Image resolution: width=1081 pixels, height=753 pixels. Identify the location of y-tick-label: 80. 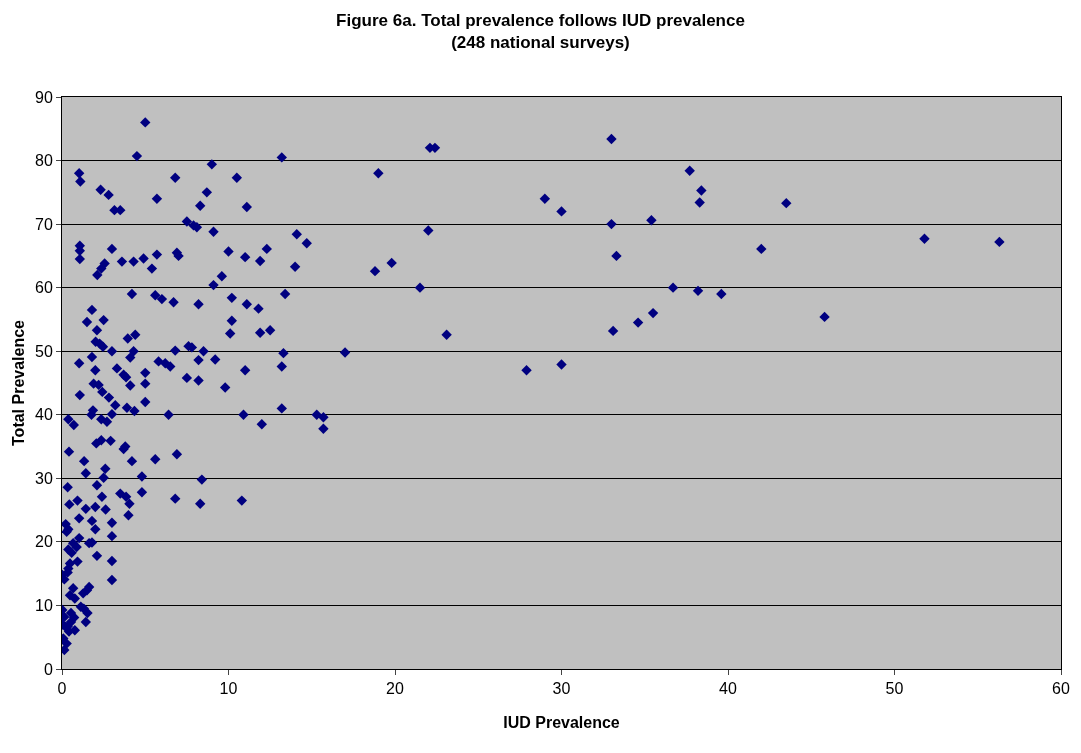
(44, 161).